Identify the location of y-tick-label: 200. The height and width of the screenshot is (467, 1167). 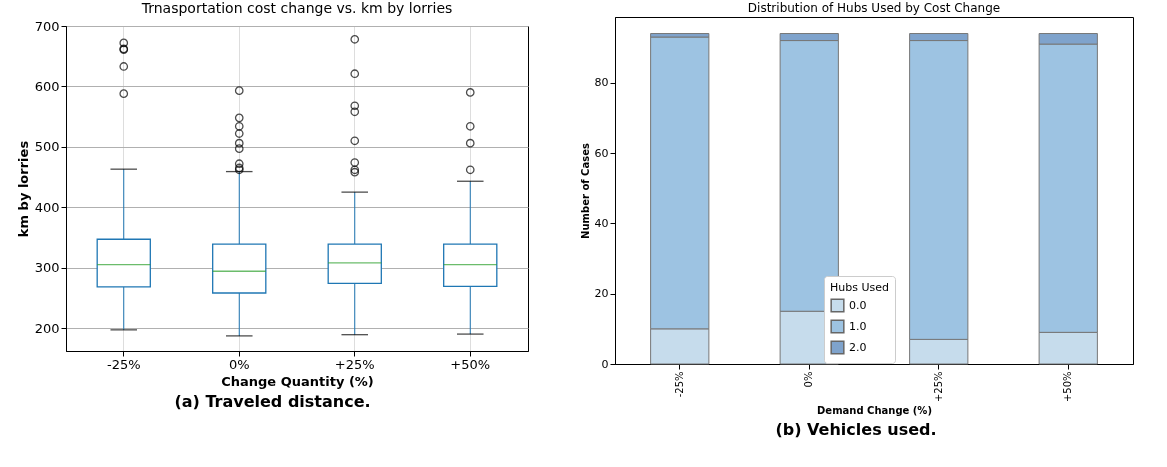
(47, 328).